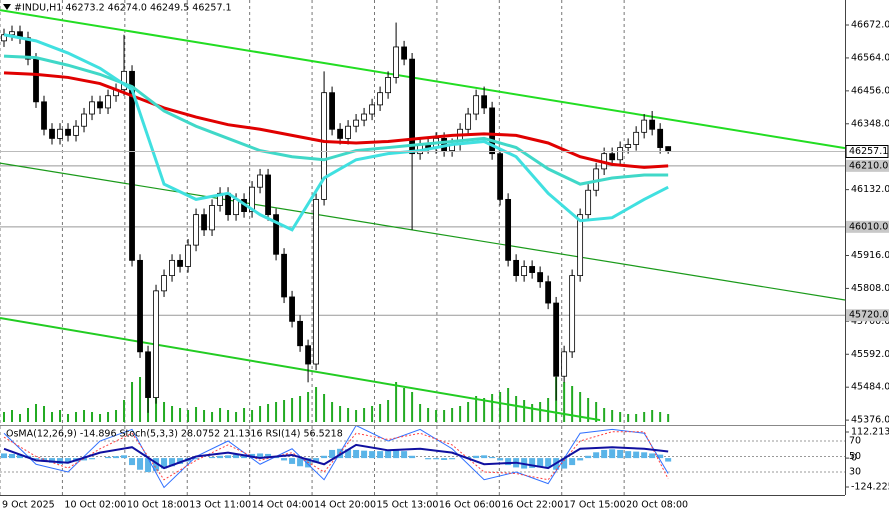 The image size is (889, 515). I want to click on y-tick-label: 46348.0, so click(870, 123).